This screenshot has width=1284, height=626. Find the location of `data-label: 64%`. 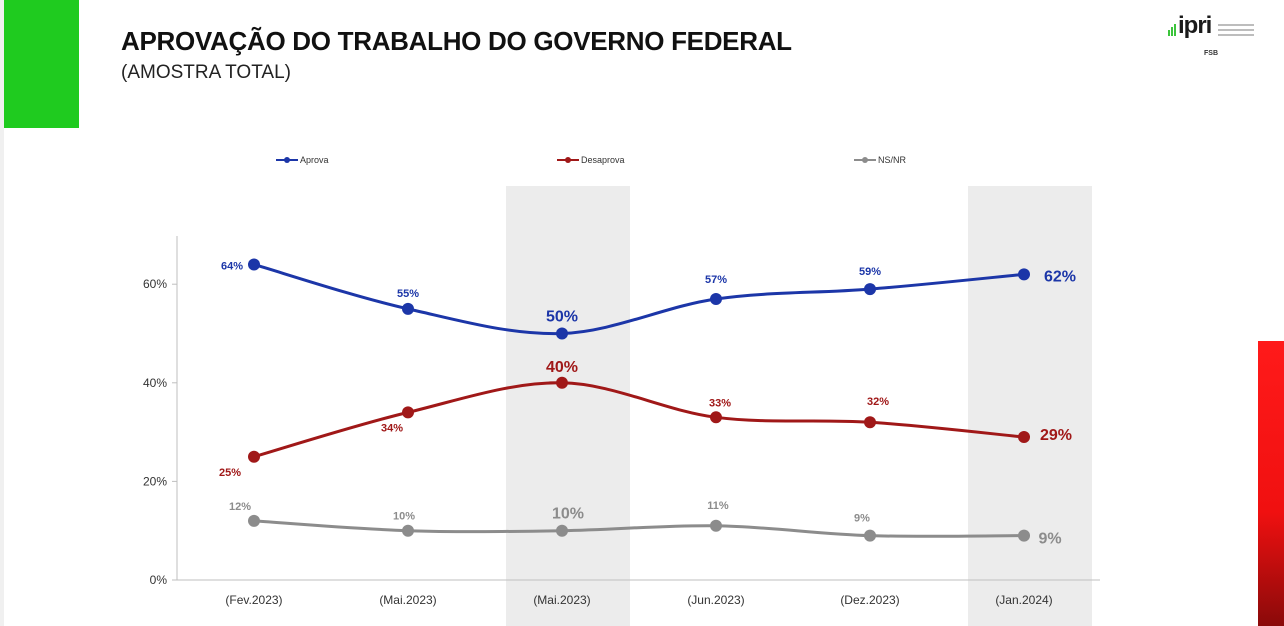

data-label: 64% is located at coordinates (232, 266).